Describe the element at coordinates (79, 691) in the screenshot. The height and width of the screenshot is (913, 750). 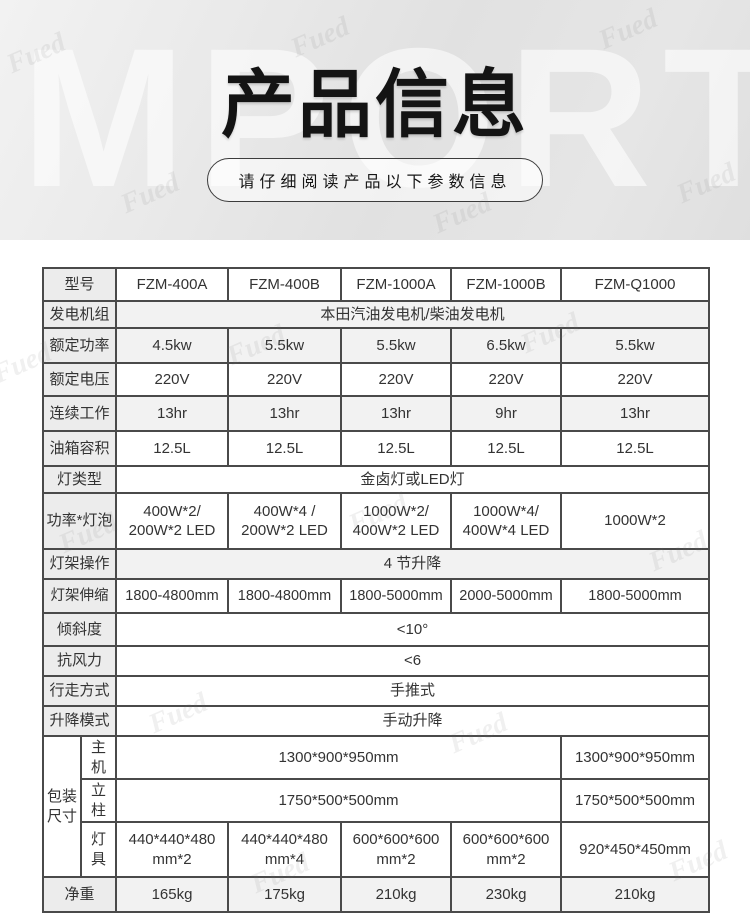
I see `row-label-walk-mode: 行走方式` at that location.